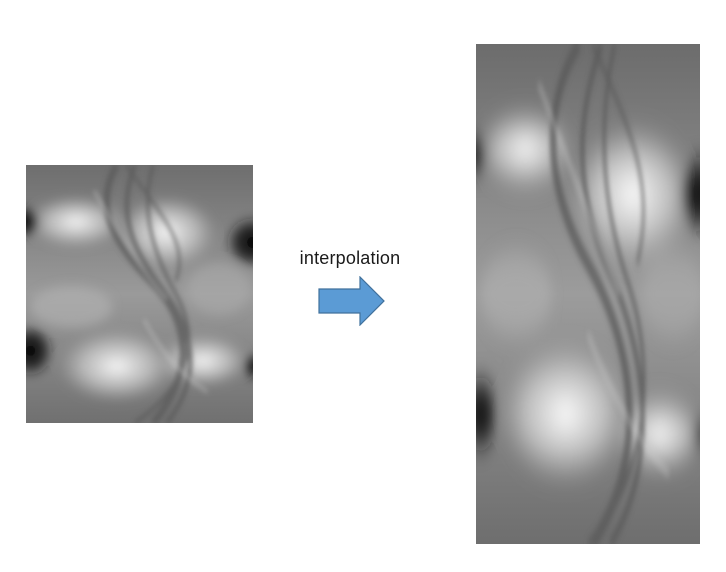 The width and height of the screenshot is (726, 572). I want to click on right-arrow-icon, so click(352, 301).